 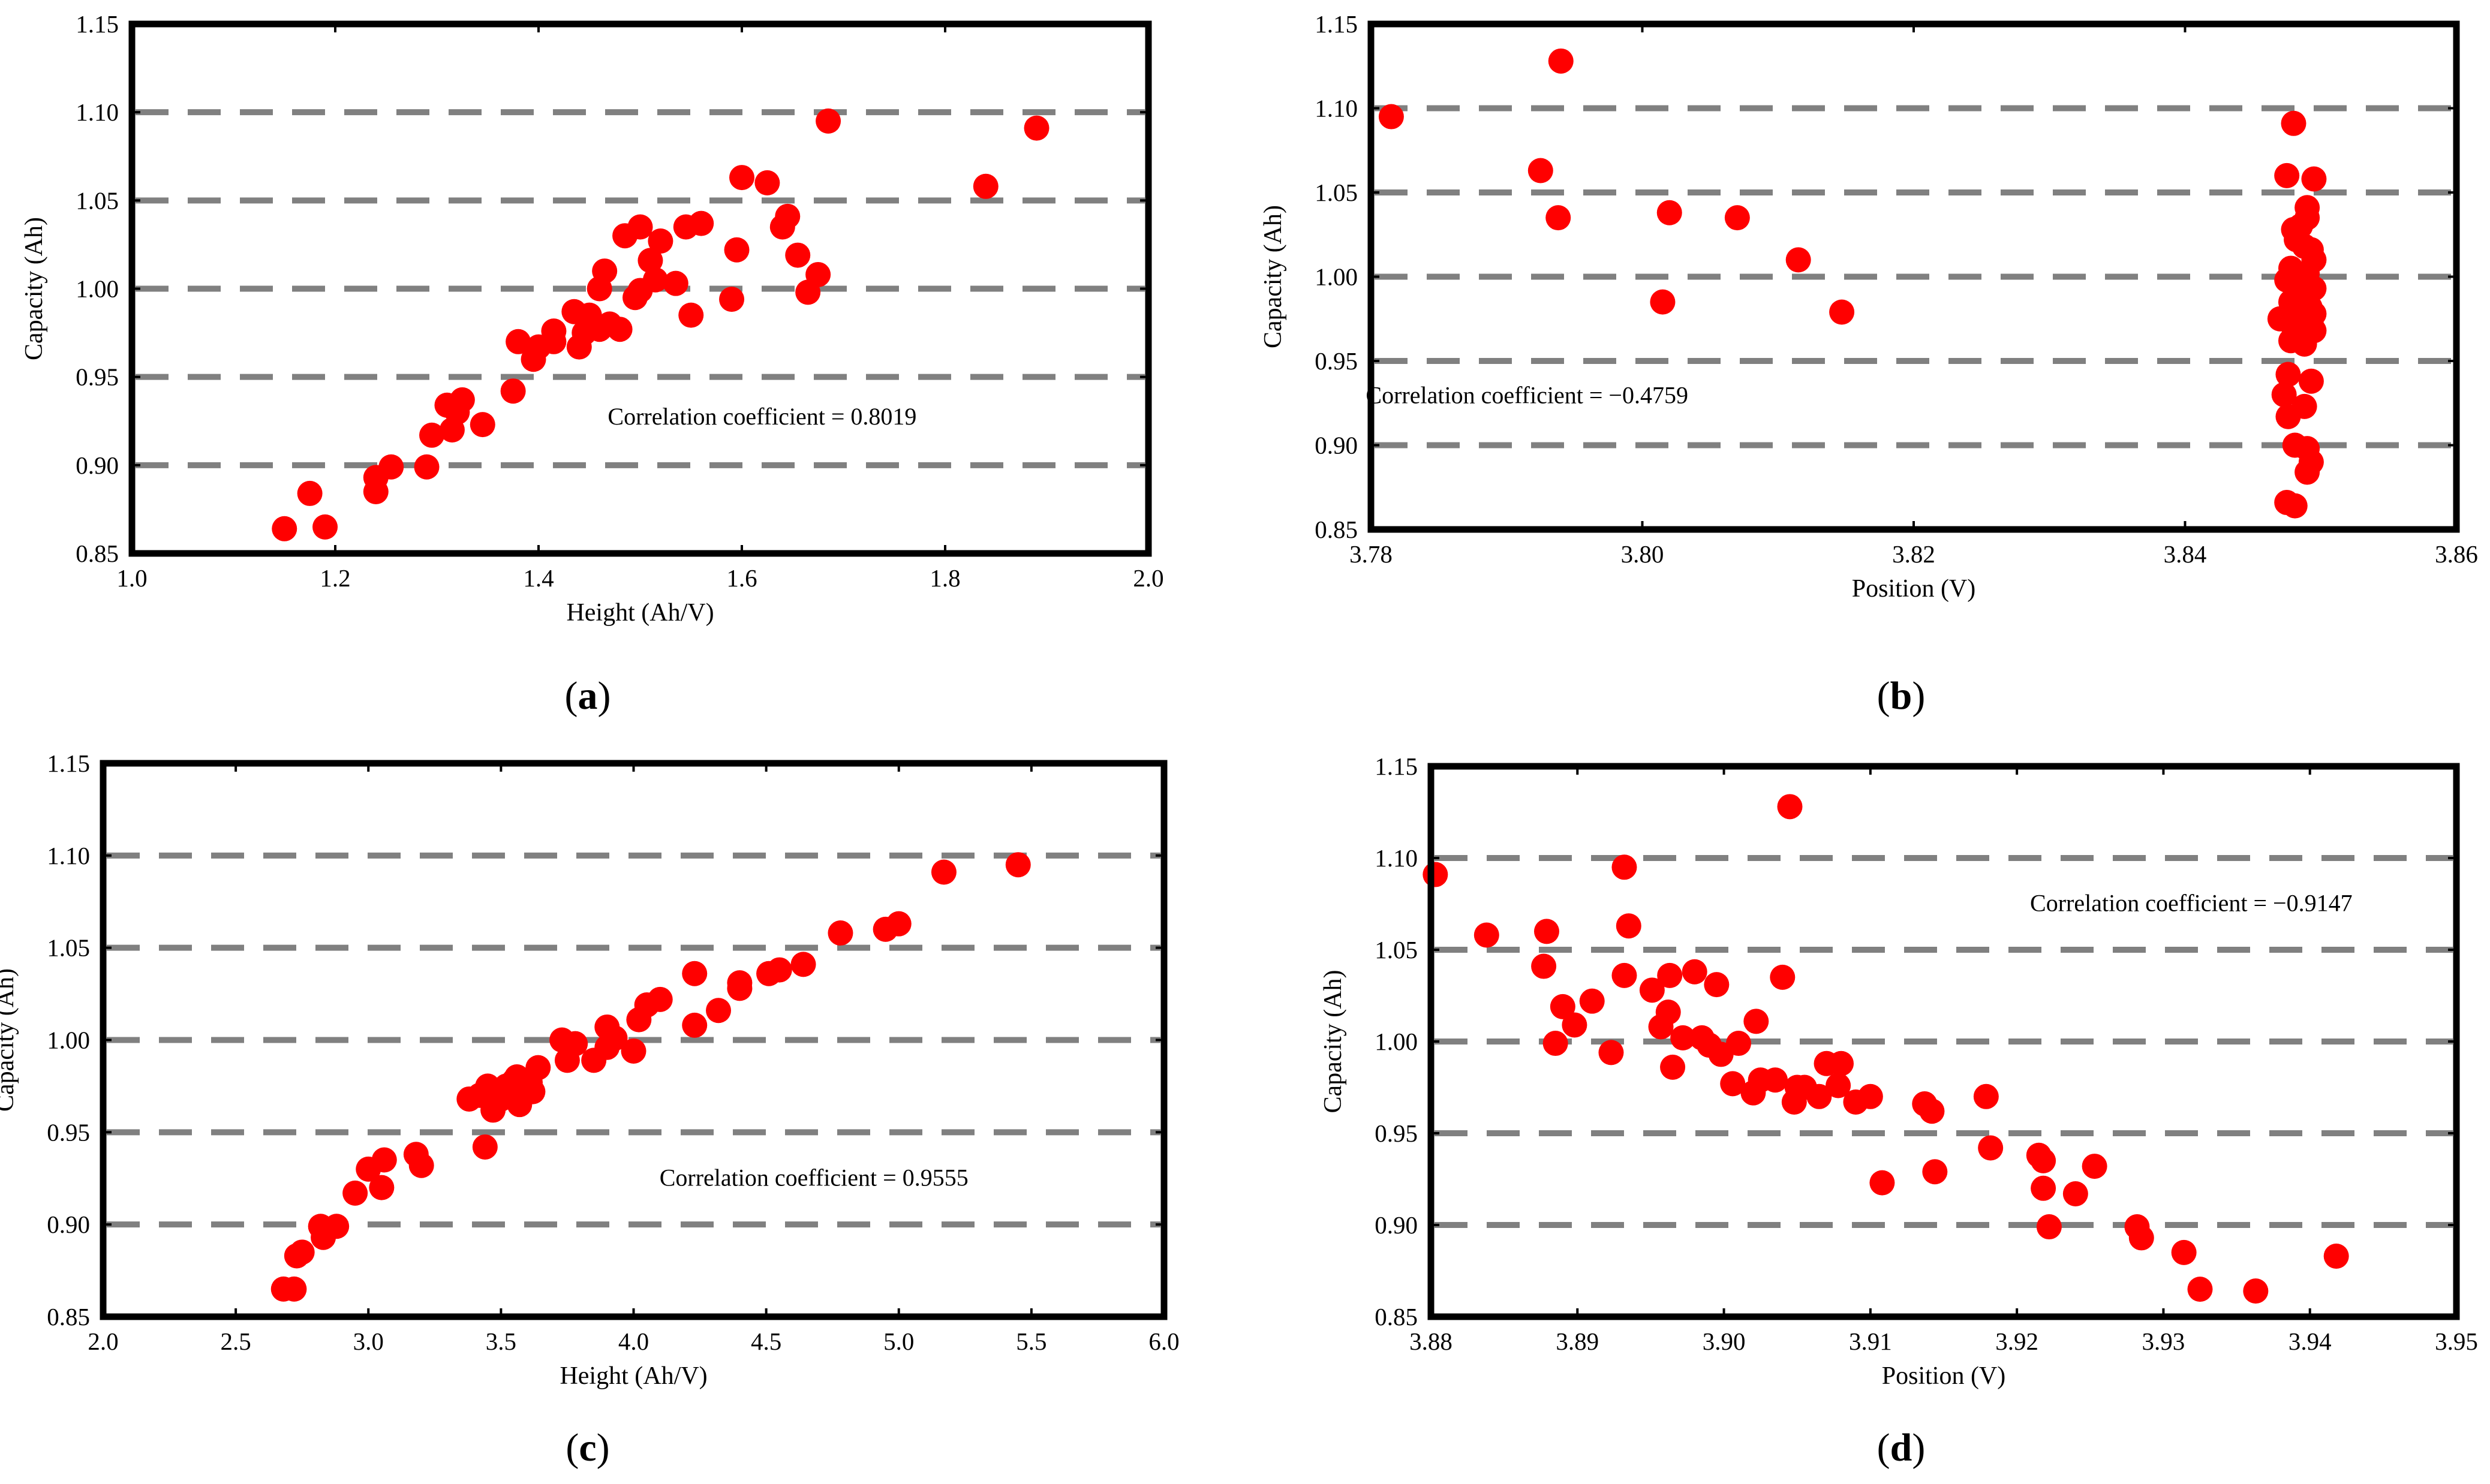 What do you see at coordinates (762, 416) in the screenshot?
I see `correlation-annotation: Correlation coefficient = 0.8019` at bounding box center [762, 416].